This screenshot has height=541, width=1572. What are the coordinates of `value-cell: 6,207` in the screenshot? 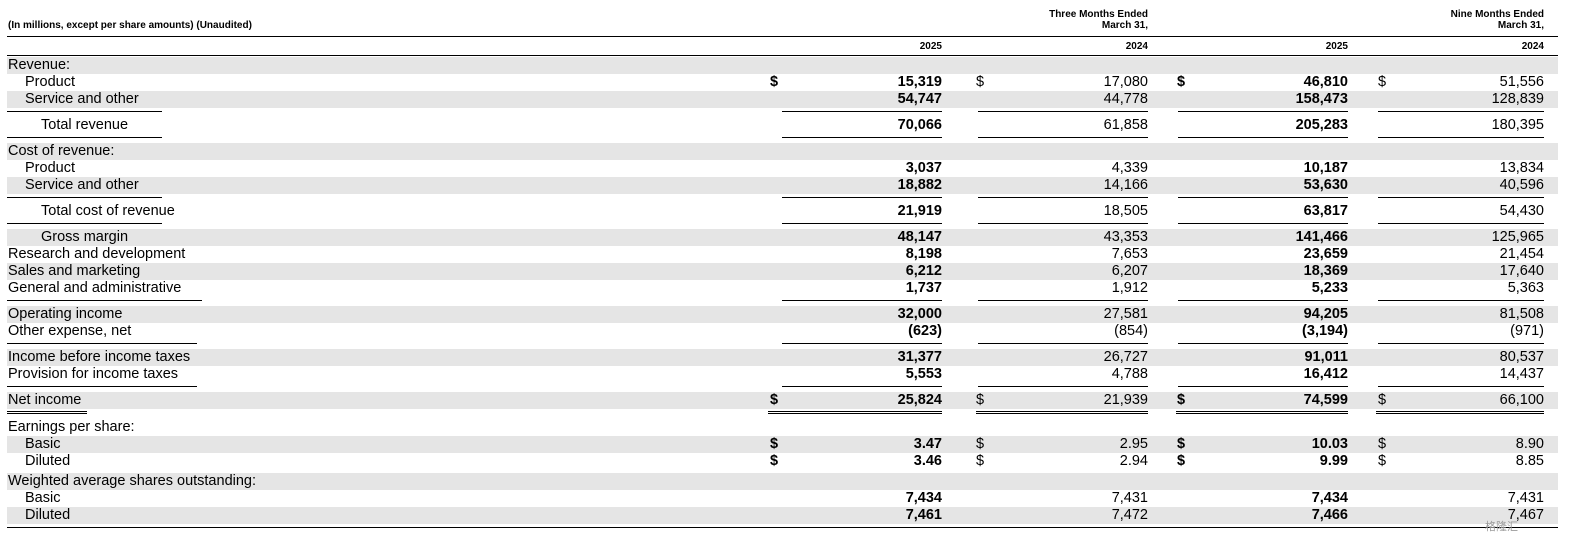 It's located at (1129, 271).